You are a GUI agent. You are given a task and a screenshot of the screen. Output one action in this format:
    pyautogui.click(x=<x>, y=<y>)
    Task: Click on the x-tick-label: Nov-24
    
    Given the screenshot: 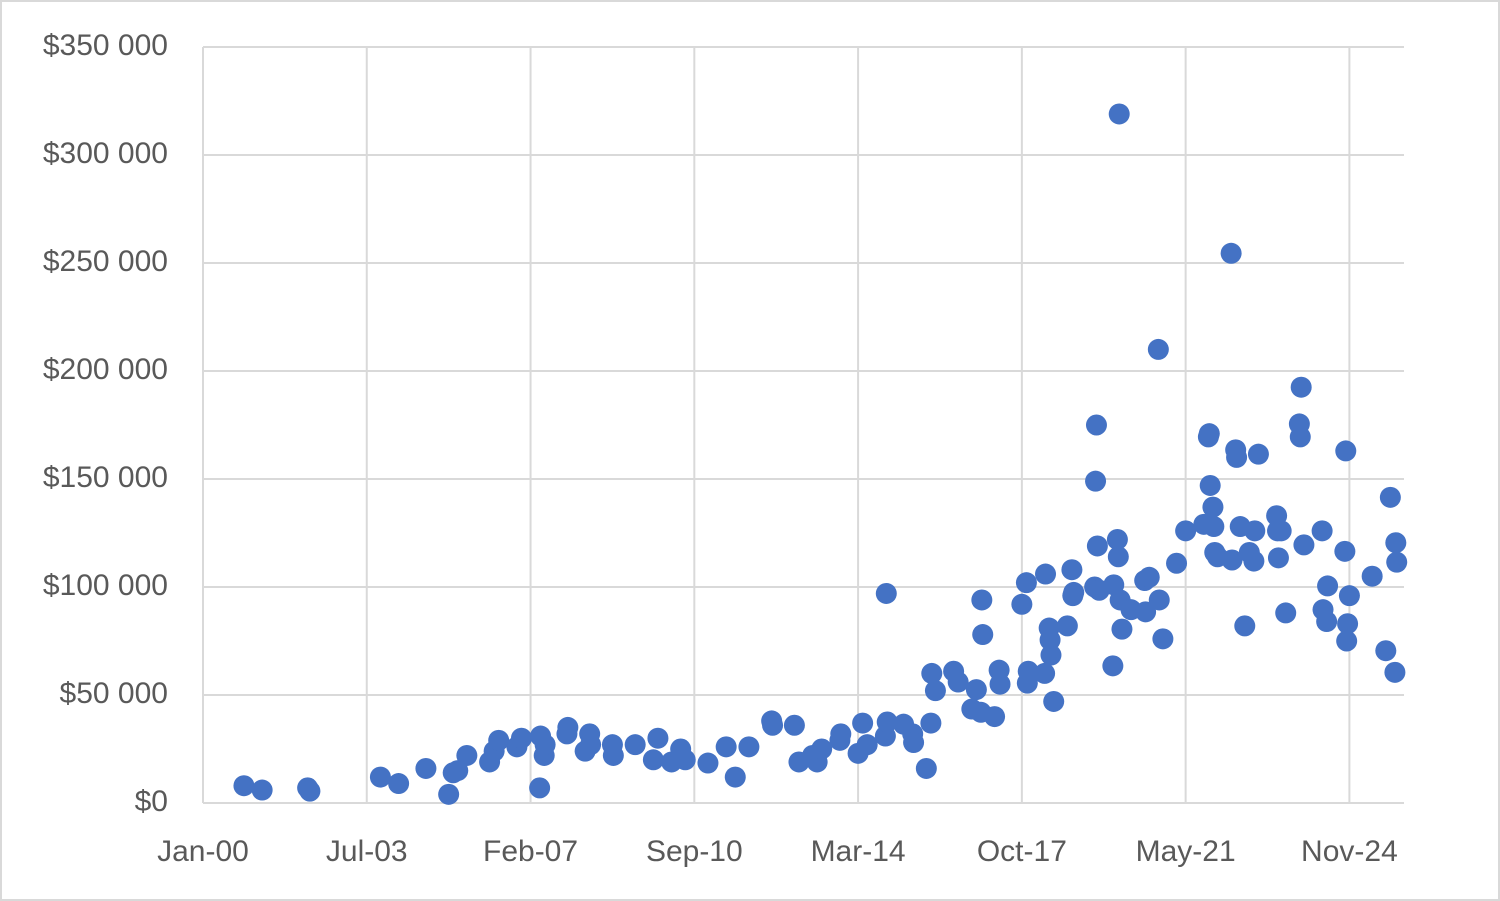 What is the action you would take?
    pyautogui.click(x=1349, y=851)
    